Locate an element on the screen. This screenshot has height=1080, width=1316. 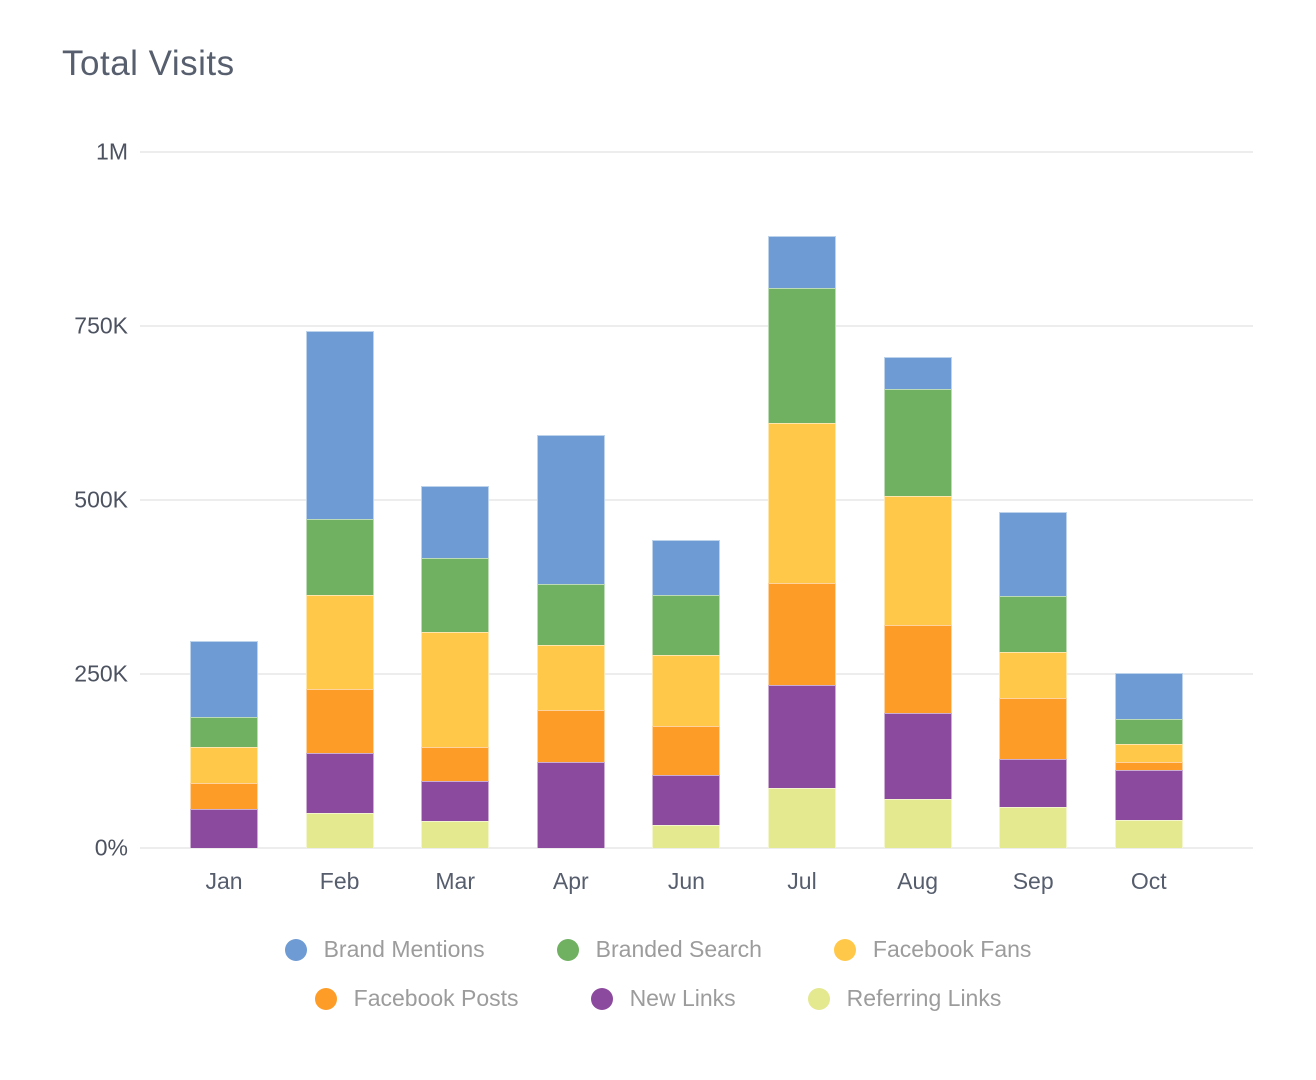
x-tick-label-Oct: Oct is located at coordinates (1148, 881).